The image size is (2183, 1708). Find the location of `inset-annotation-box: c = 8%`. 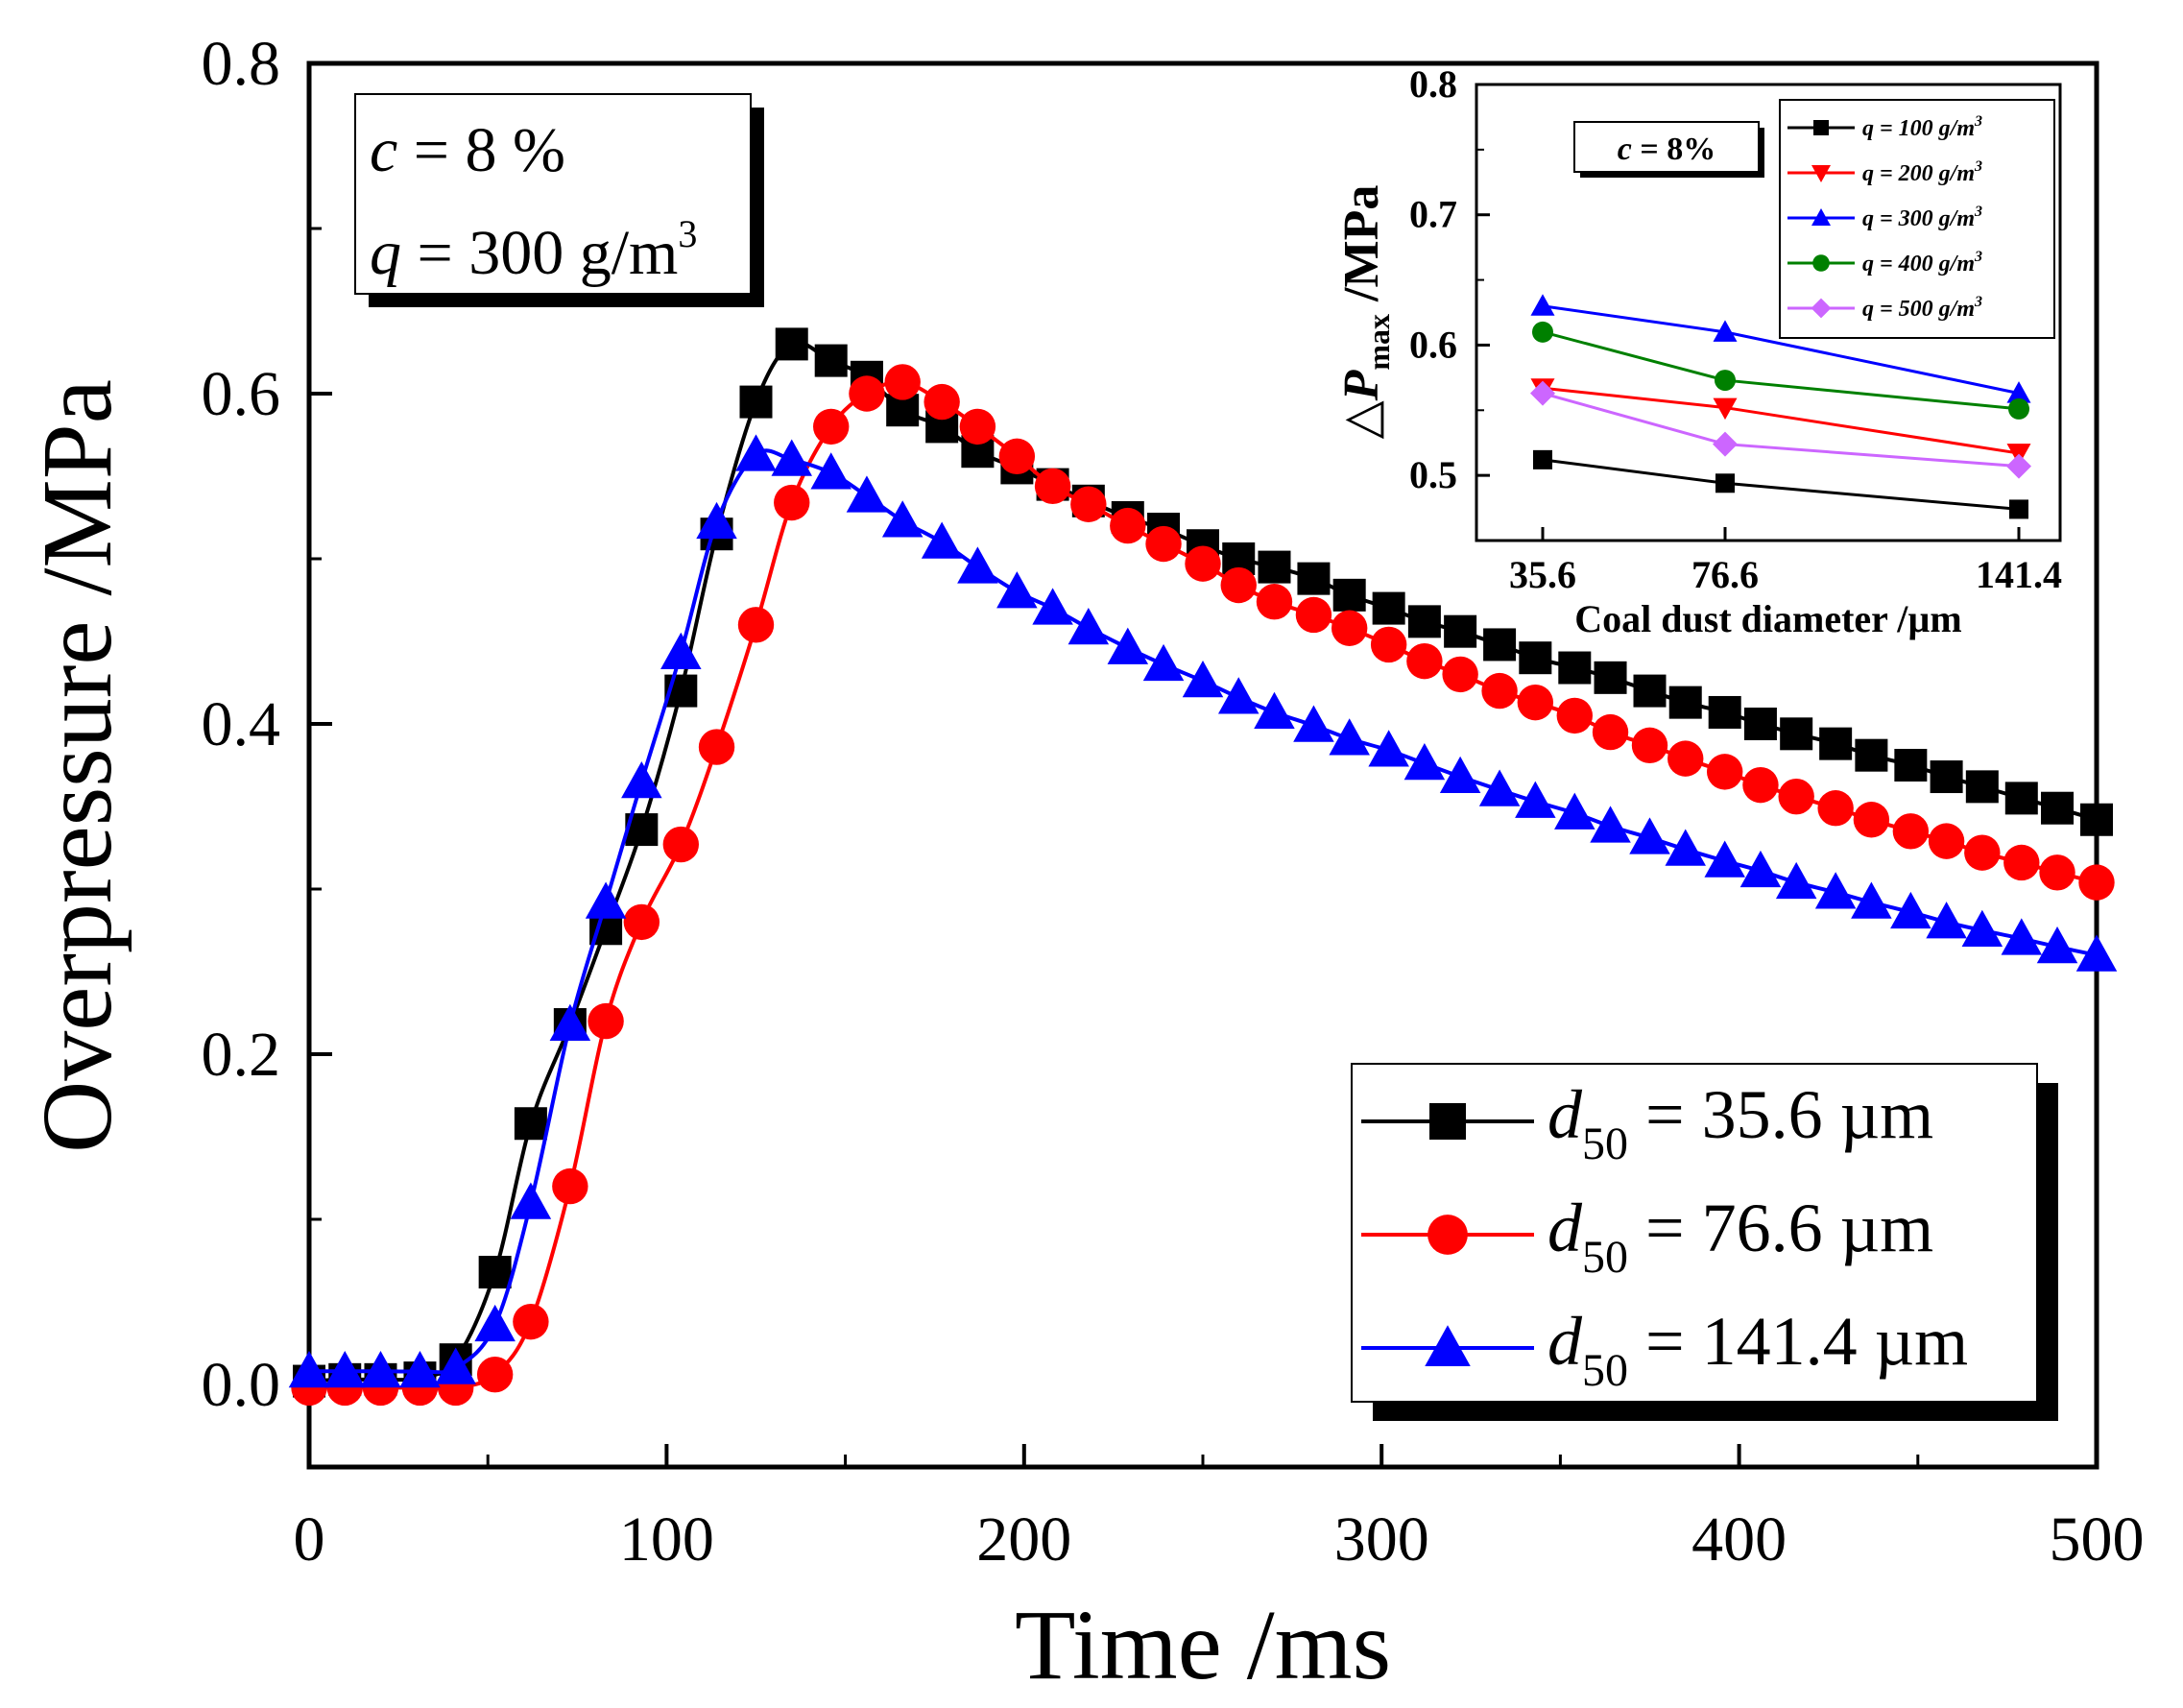

inset-annotation-box: c = 8% is located at coordinates (1668, 149).